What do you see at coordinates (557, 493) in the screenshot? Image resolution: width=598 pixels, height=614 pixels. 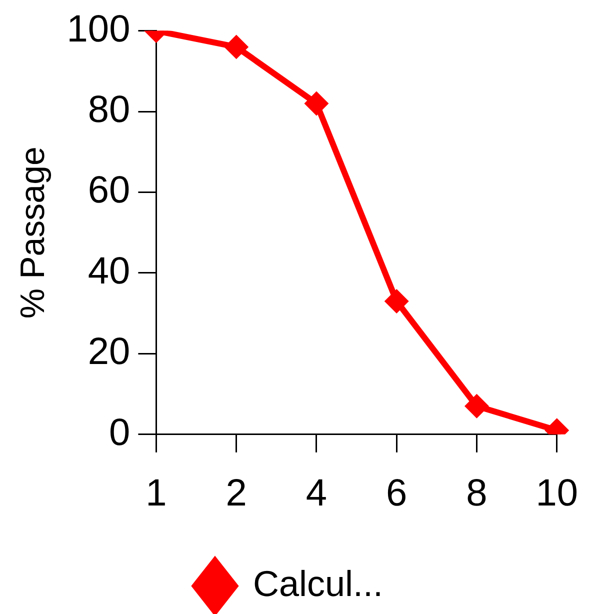 I see `x-tick-label: 10` at bounding box center [557, 493].